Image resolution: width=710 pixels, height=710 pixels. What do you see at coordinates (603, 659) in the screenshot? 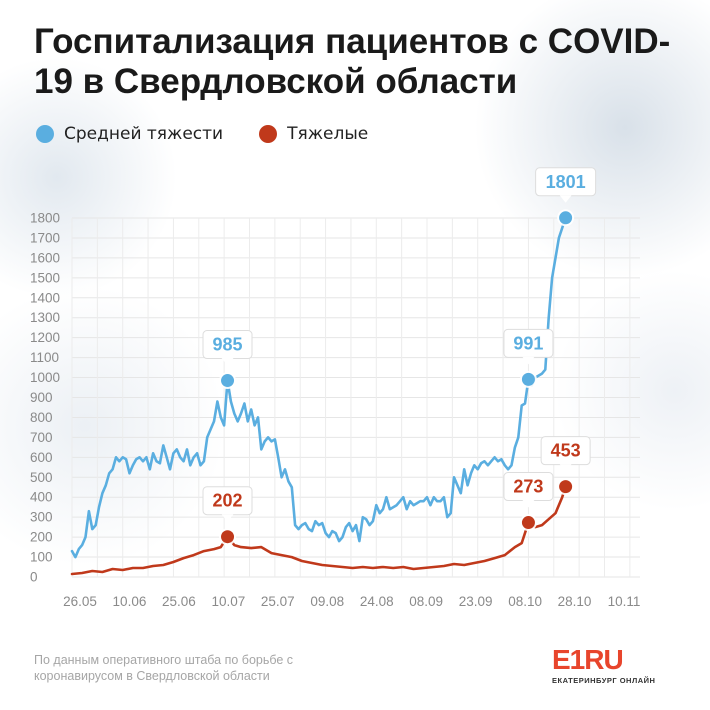
I see `logo-ru: RU` at bounding box center [603, 659].